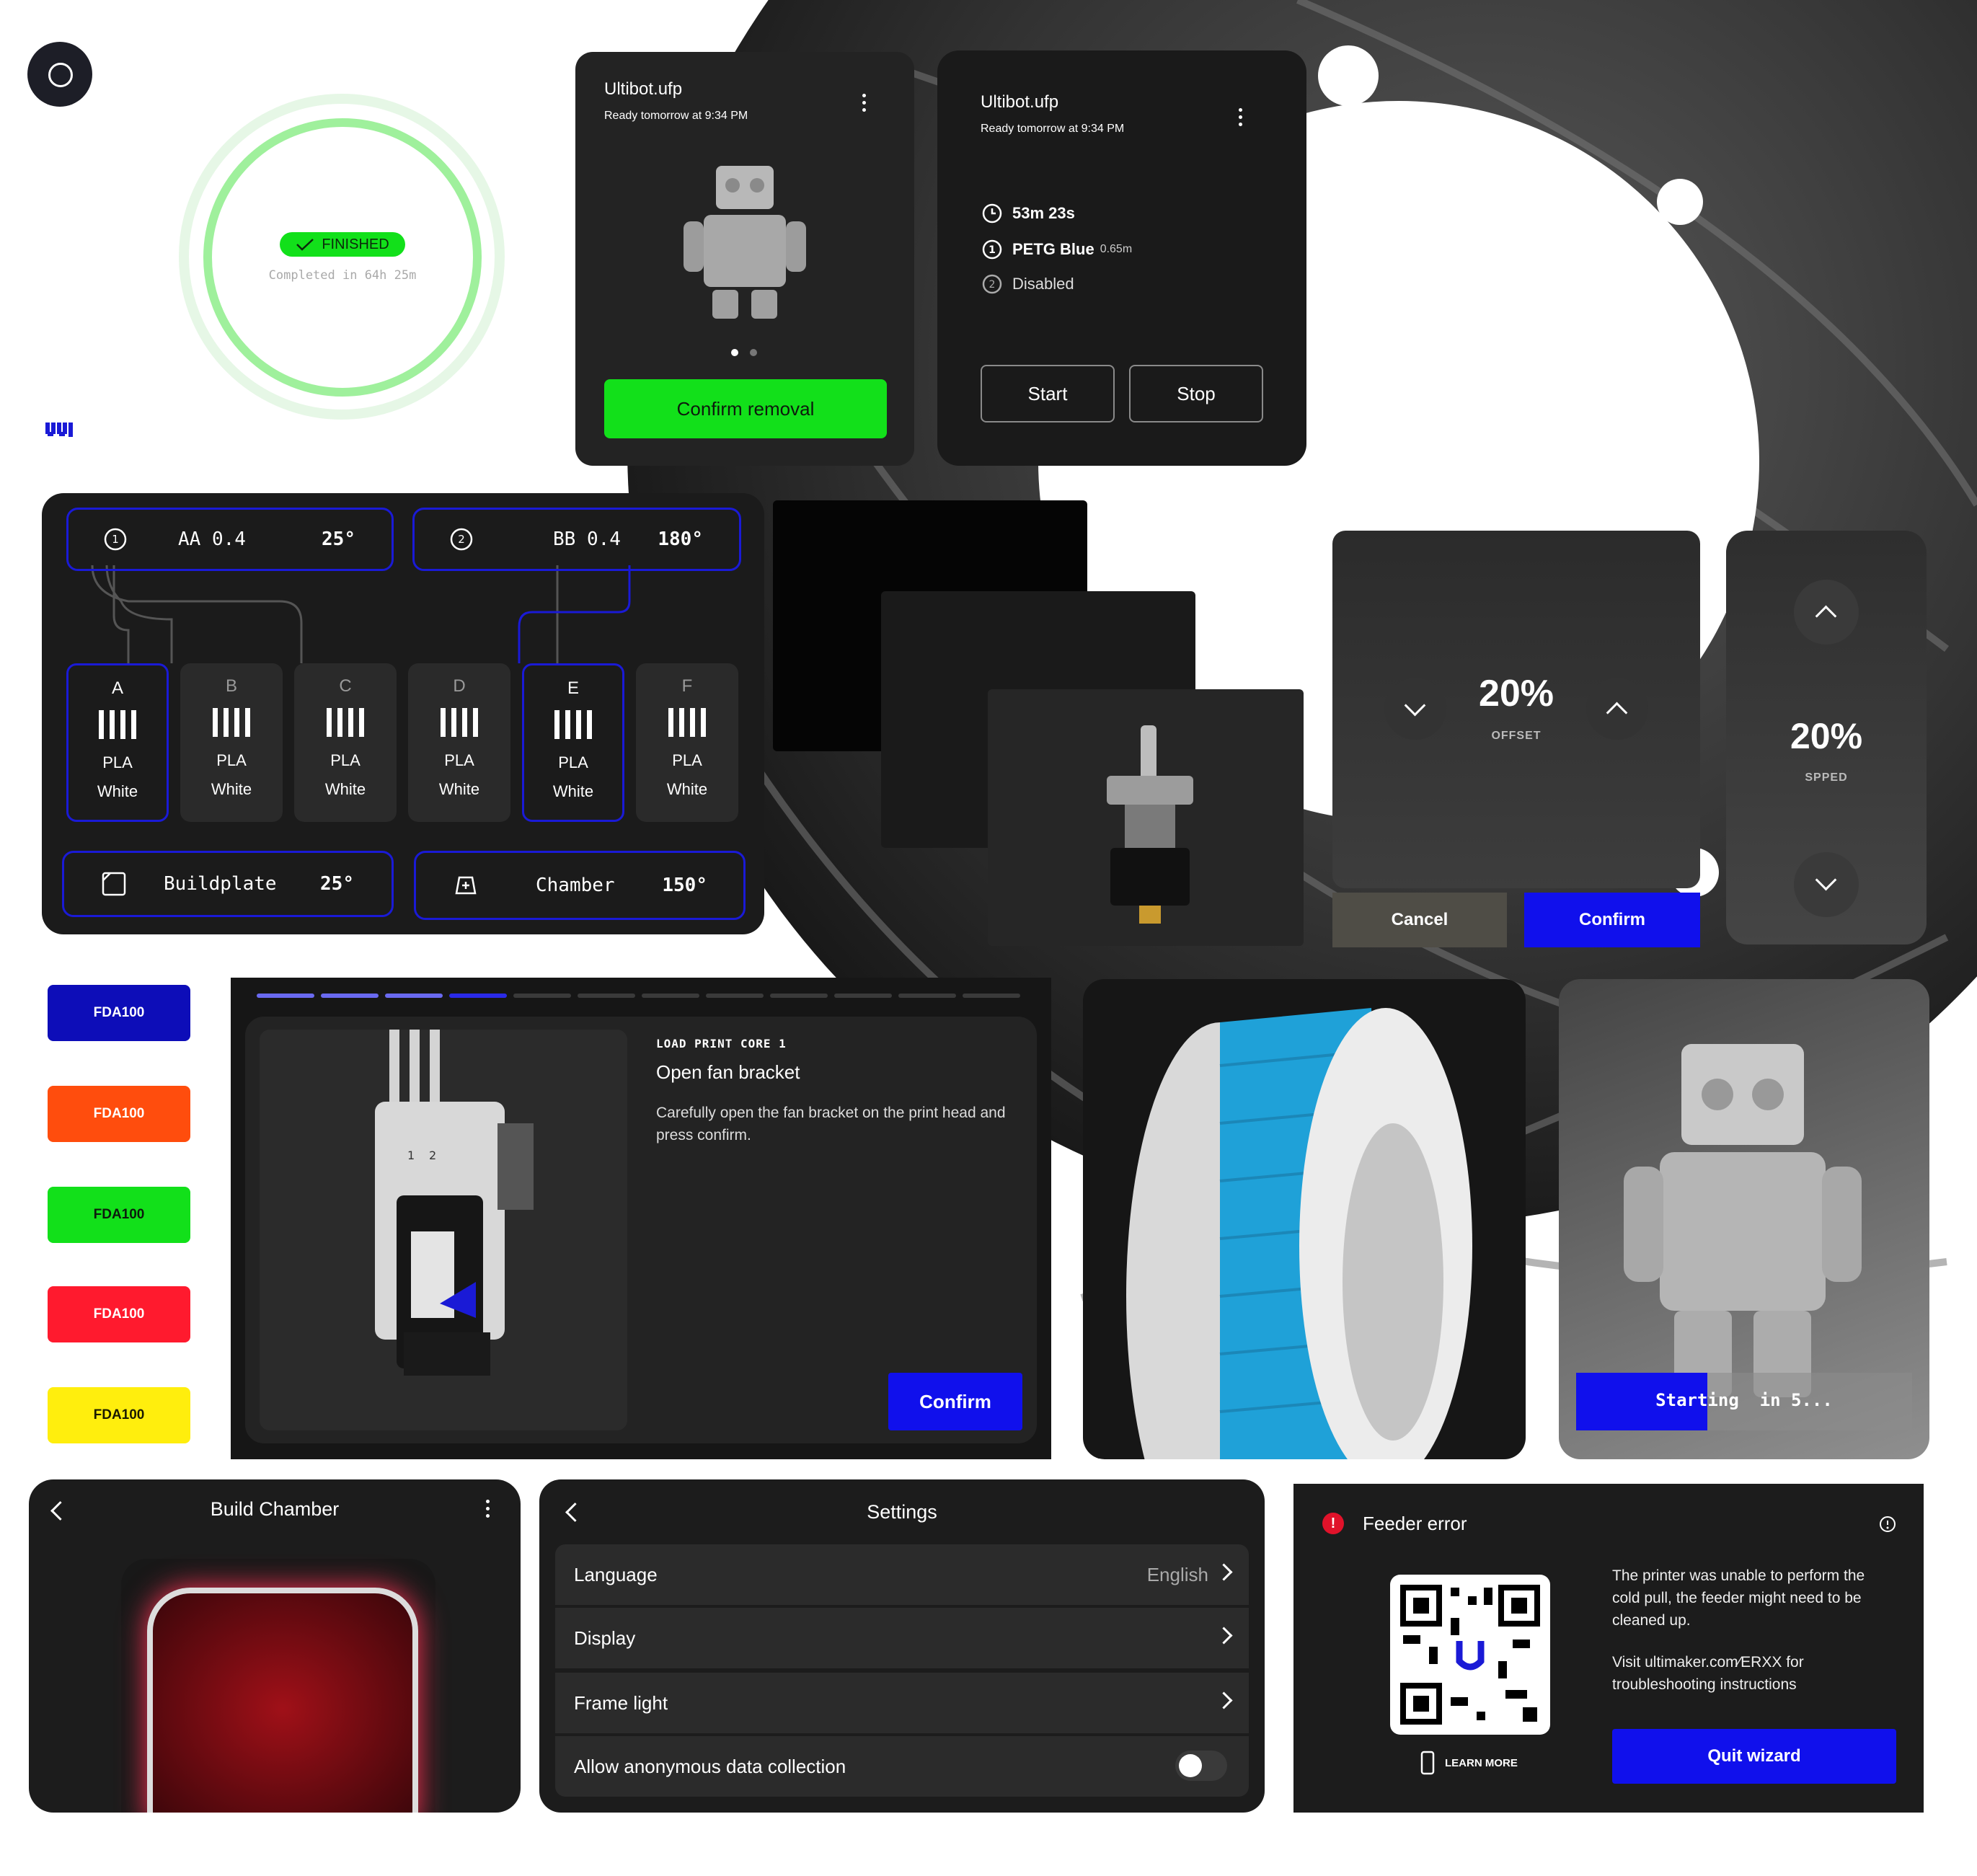 The height and width of the screenshot is (1876, 1977). I want to click on settings-row-data-collection: Allow anonymous data collection, so click(902, 1766).